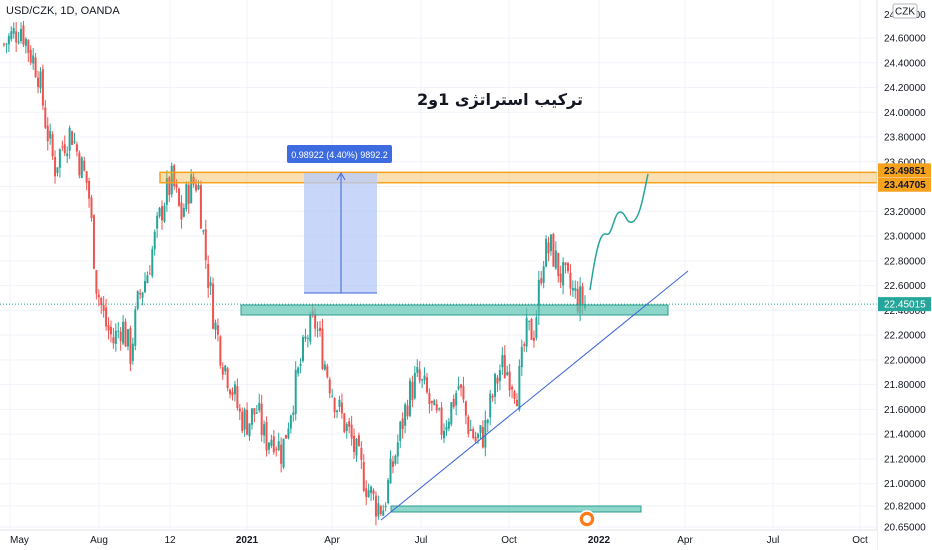 Image resolution: width=932 pixels, height=550 pixels. Describe the element at coordinates (518, 177) in the screenshot. I see `resistance-zone` at that location.